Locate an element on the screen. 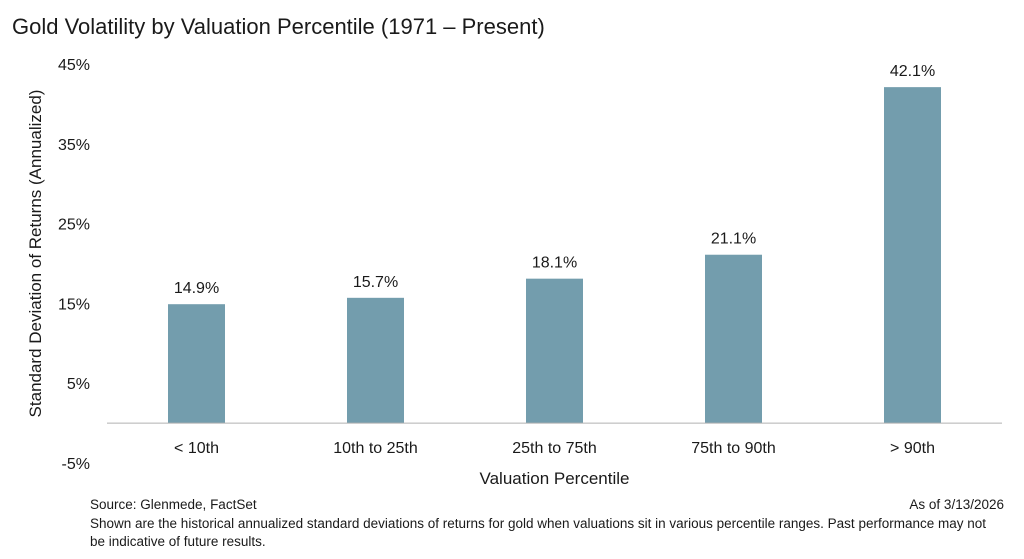 Image resolution: width=1024 pixels, height=559 pixels. source-note: Source: Glenmede, FactSet is located at coordinates (173, 504).